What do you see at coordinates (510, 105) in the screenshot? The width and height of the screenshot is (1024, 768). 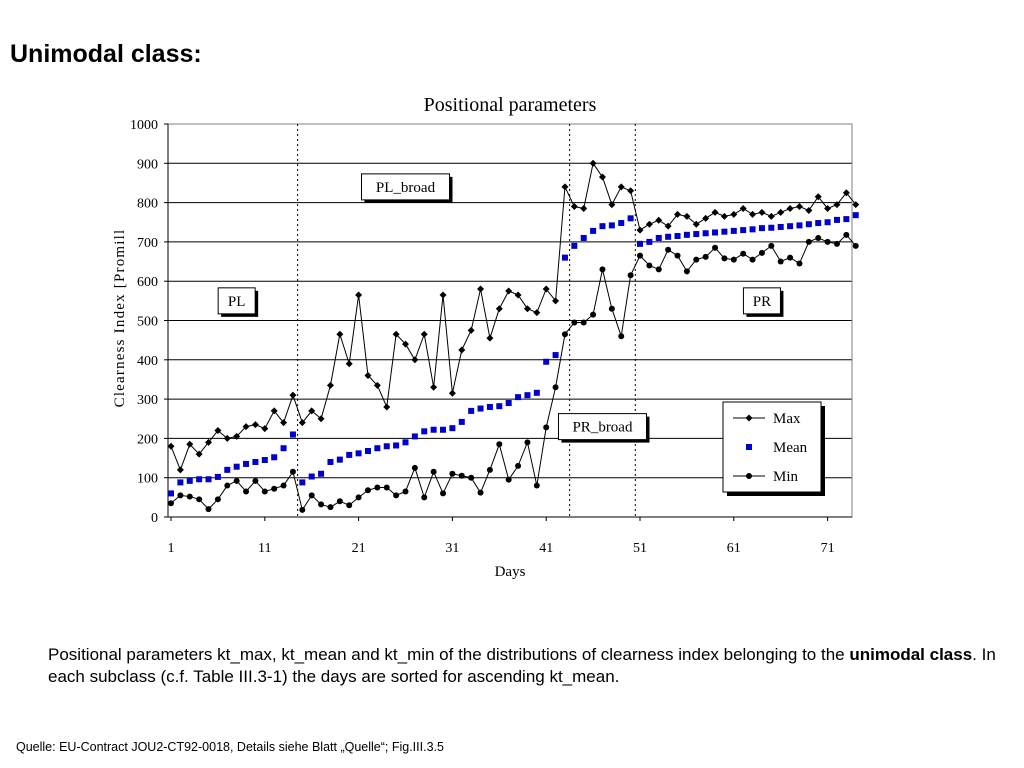 I see `chart-title: Positional parameters` at bounding box center [510, 105].